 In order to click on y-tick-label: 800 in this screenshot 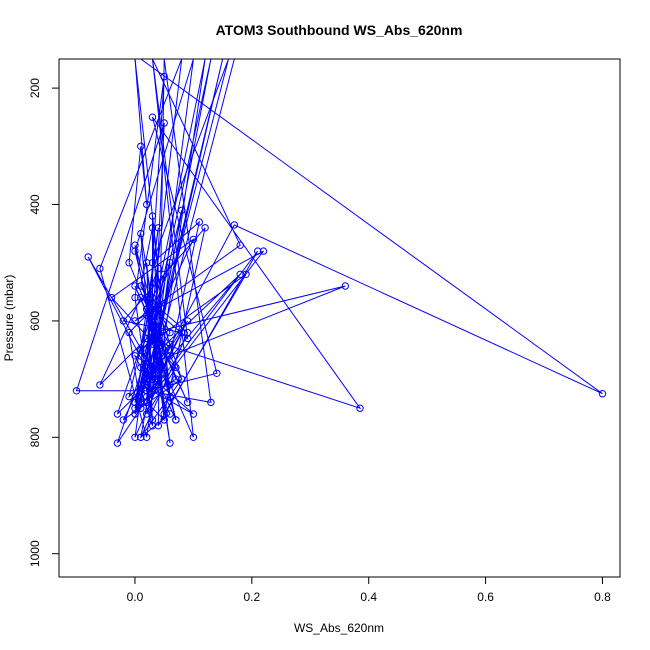, I will do `click(35, 437)`.